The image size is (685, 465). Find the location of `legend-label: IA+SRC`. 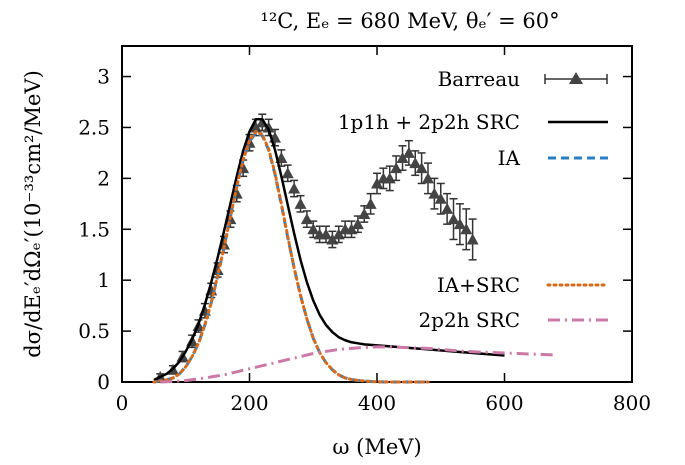

legend-label: IA+SRC is located at coordinates (478, 285).